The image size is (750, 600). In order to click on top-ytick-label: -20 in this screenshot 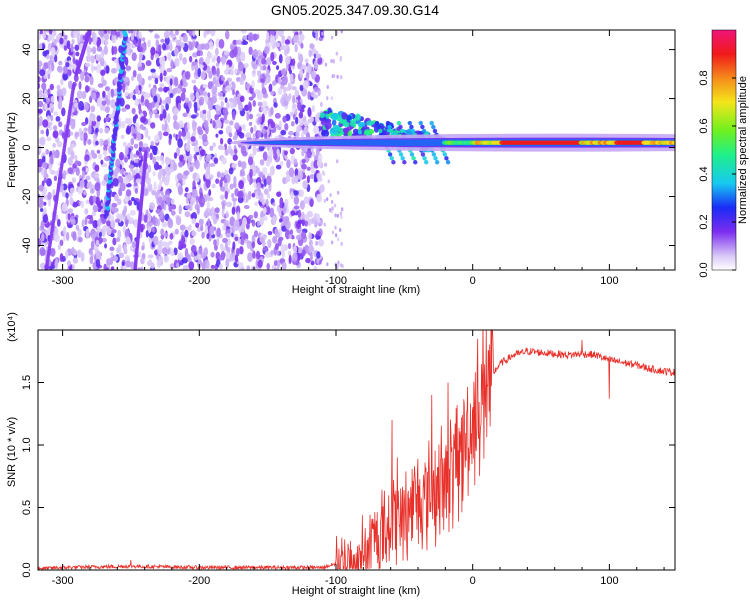, I will do `click(27, 197)`.